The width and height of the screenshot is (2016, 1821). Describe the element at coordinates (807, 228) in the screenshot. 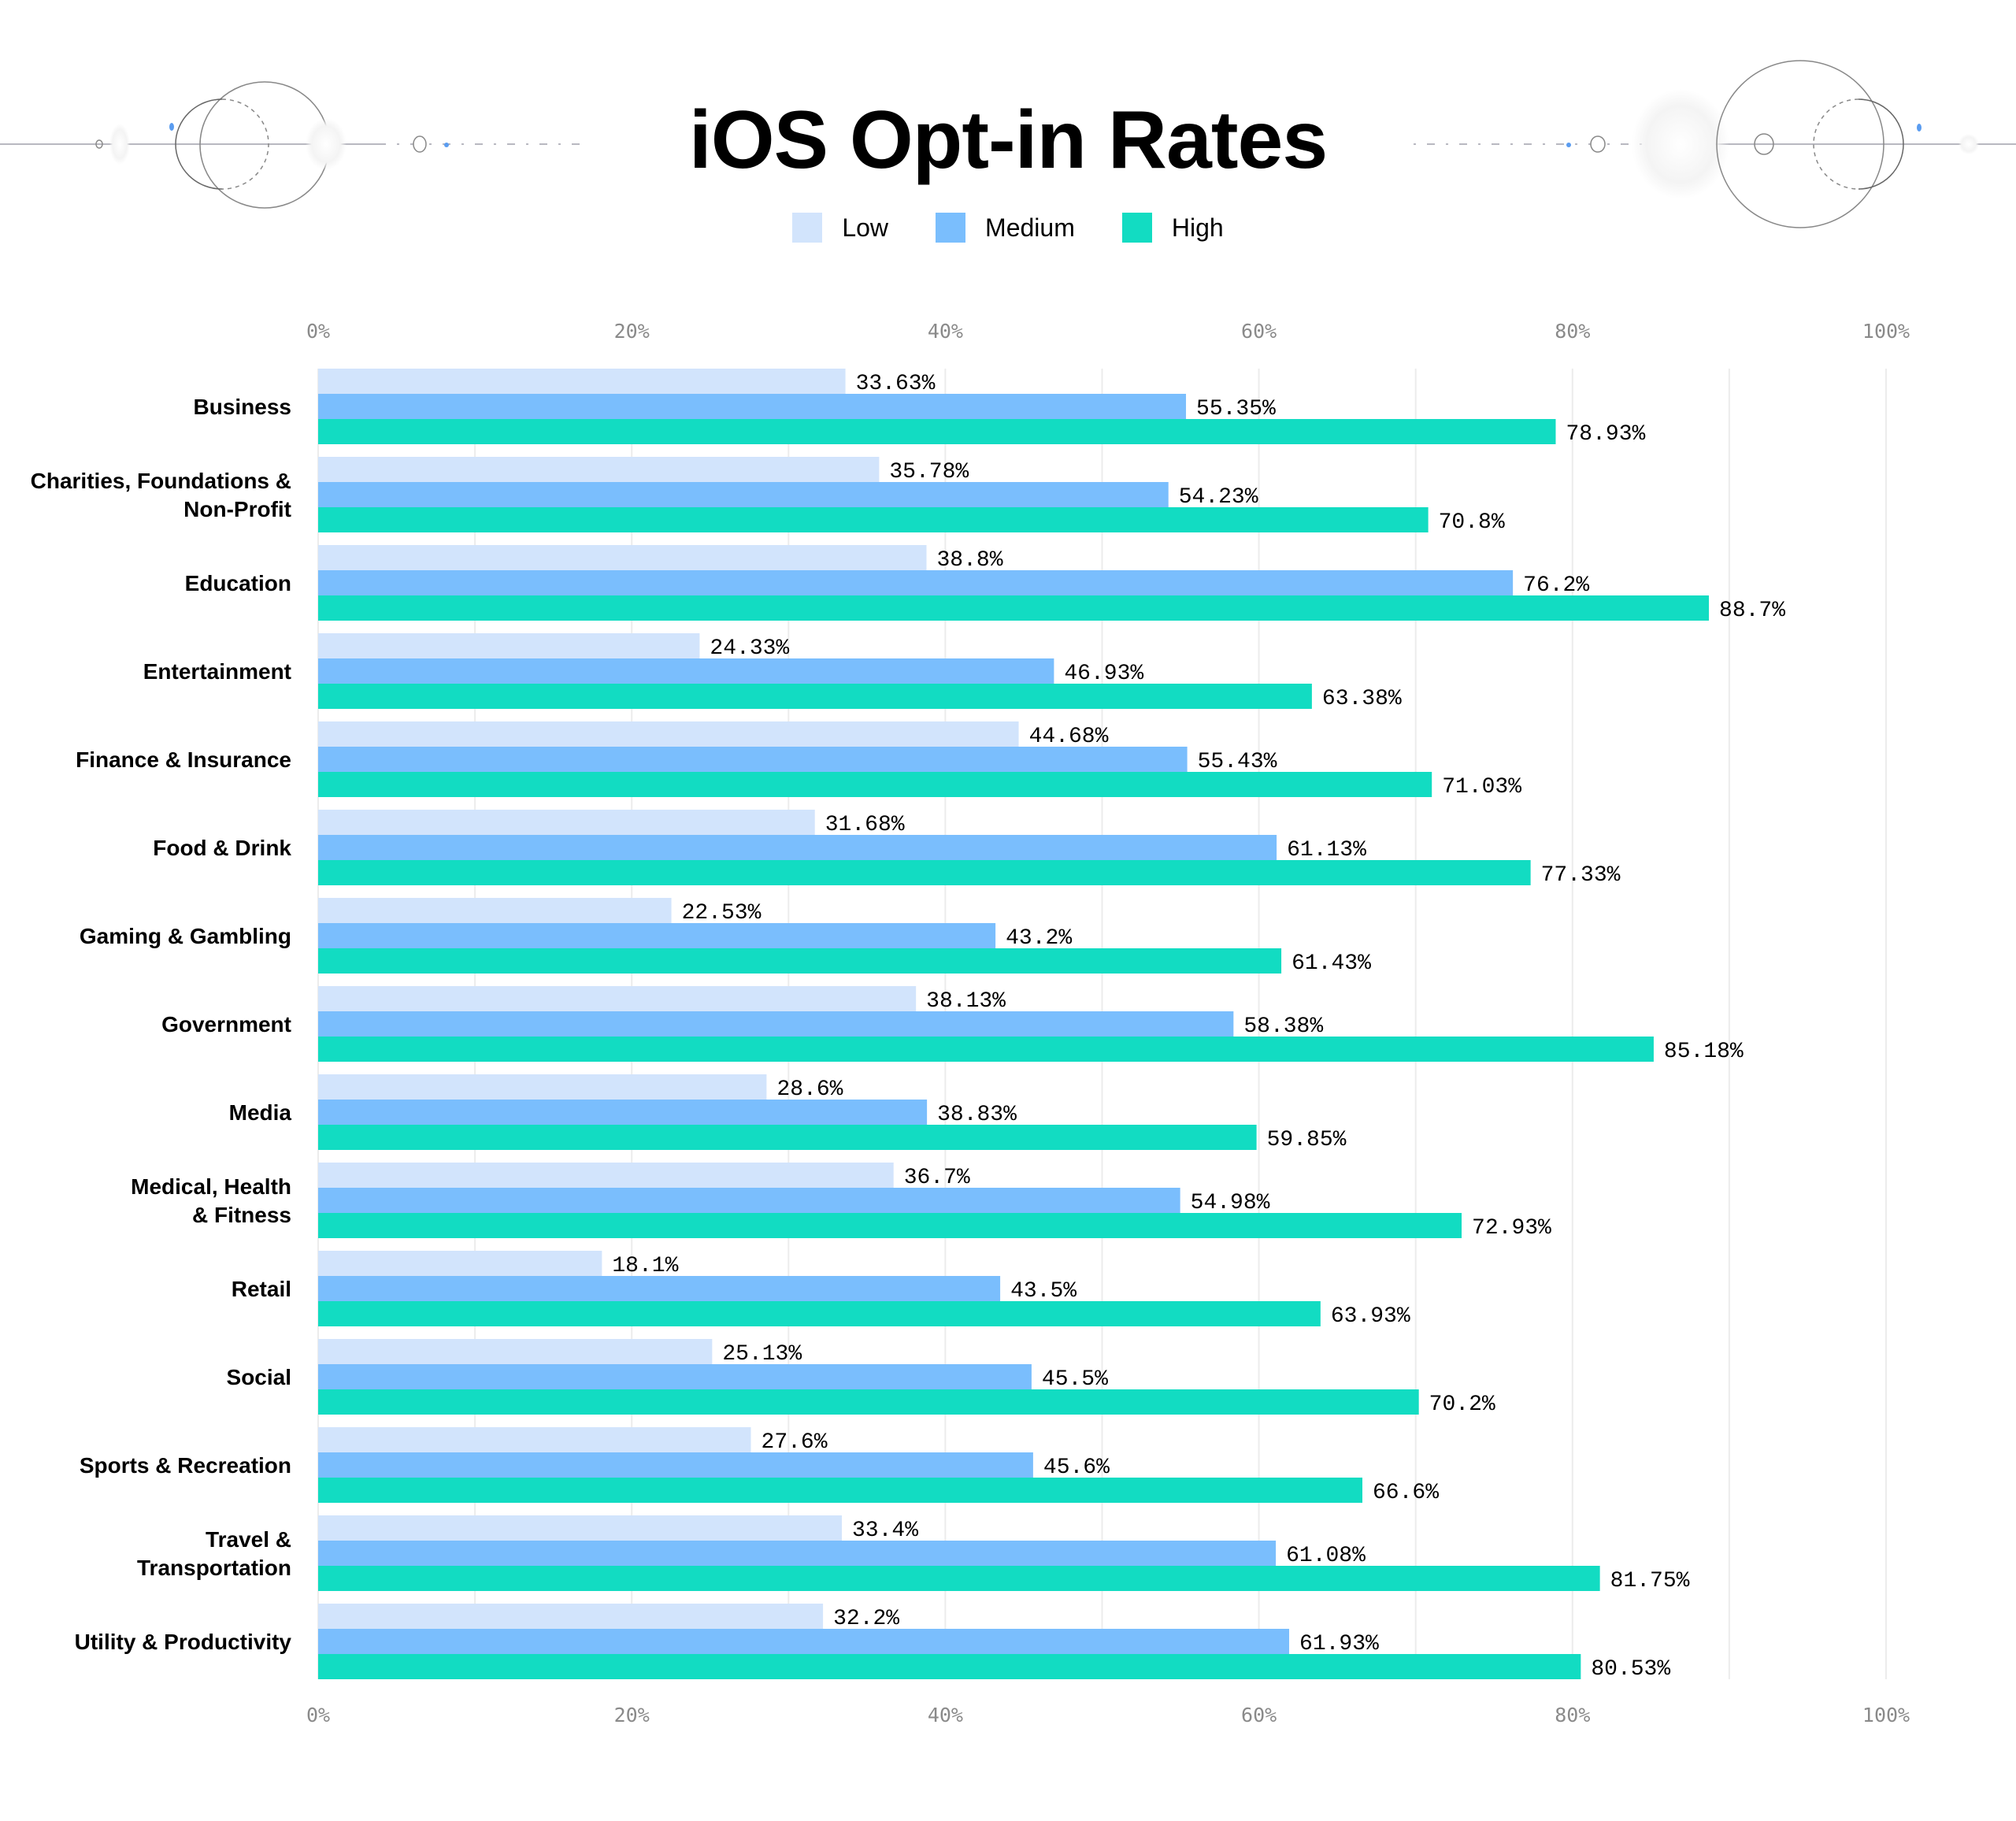

I see `legend-swatch-low` at that location.